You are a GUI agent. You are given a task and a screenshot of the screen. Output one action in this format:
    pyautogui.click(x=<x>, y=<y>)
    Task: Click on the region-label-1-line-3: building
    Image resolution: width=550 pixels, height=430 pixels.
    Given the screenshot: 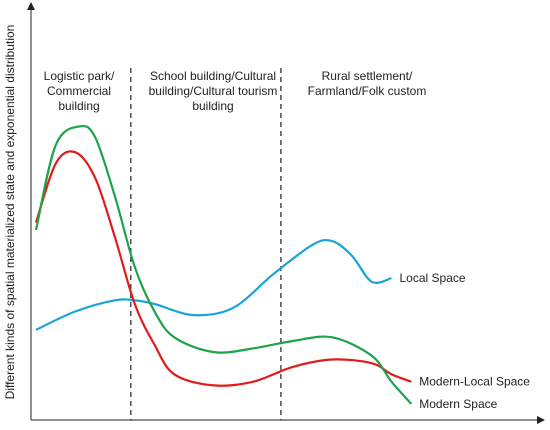 What is the action you would take?
    pyautogui.click(x=78, y=106)
    